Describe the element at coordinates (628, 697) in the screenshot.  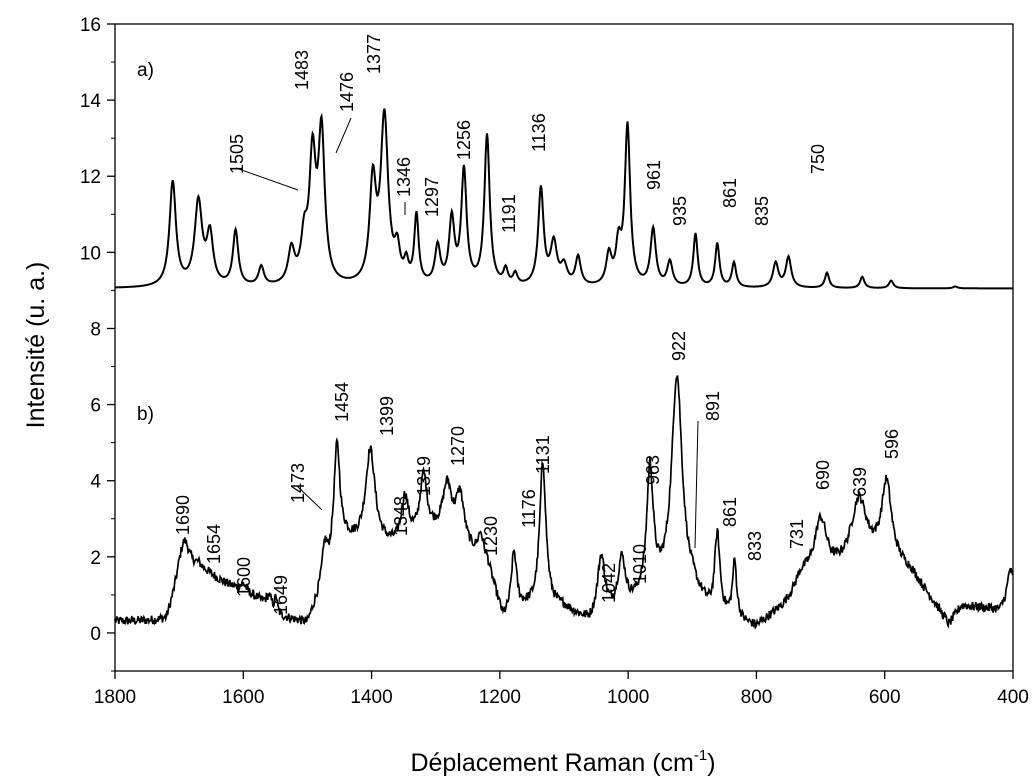
I see `x-tick-label: 1000` at that location.